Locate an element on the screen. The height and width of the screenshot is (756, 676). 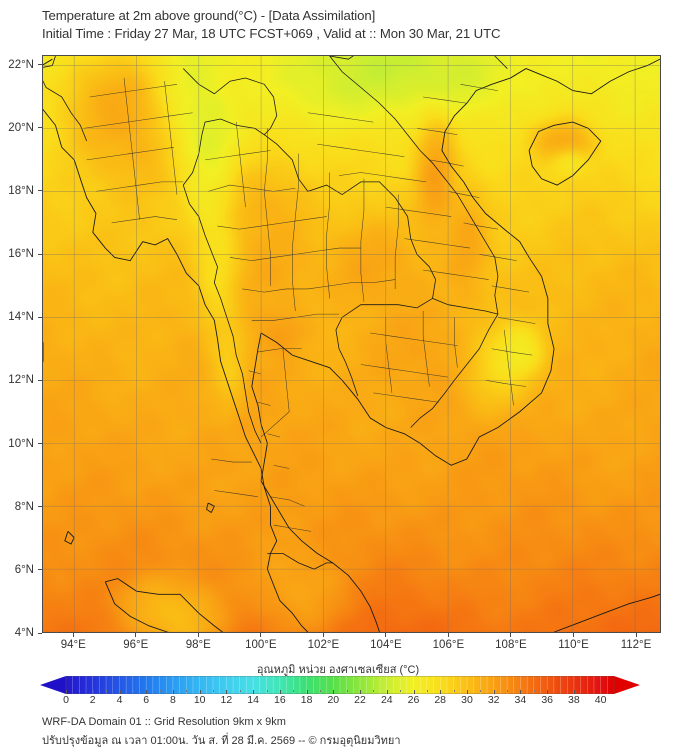
colorbar-tick-label: 18 is located at coordinates (306, 700).